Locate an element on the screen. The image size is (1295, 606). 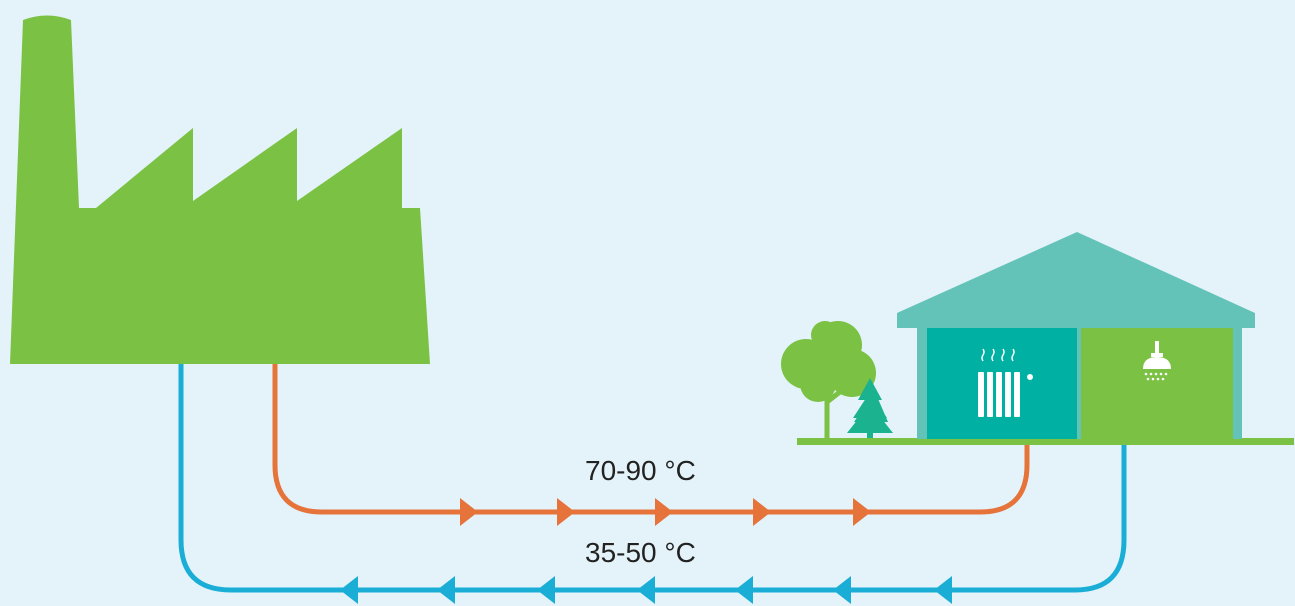
house-divider is located at coordinates (1079, 383).